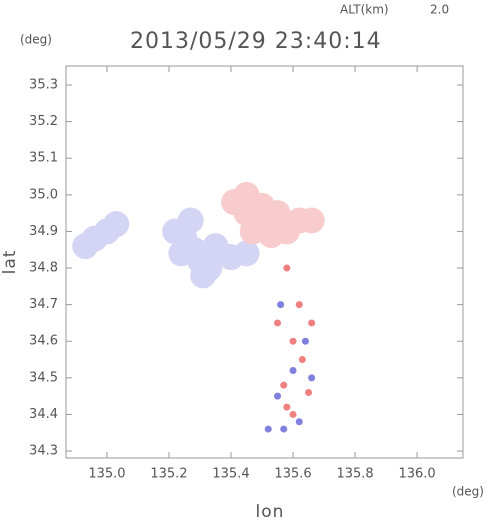 Image resolution: width=491 pixels, height=521 pixels. What do you see at coordinates (43, 231) in the screenshot?
I see `y-tick-label: 34.9` at bounding box center [43, 231].